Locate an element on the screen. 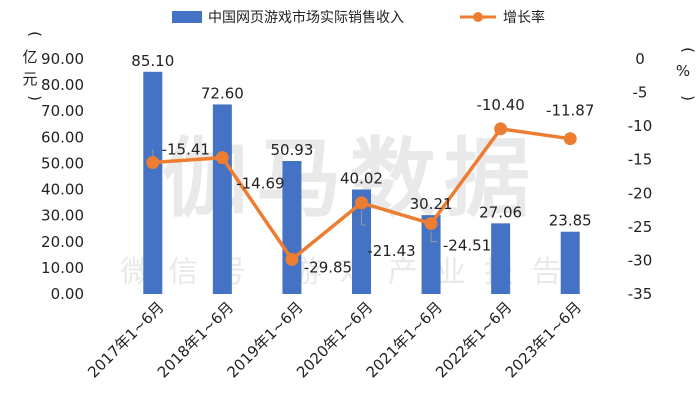 The image size is (700, 407). right-tick-label: -15 is located at coordinates (640, 160).